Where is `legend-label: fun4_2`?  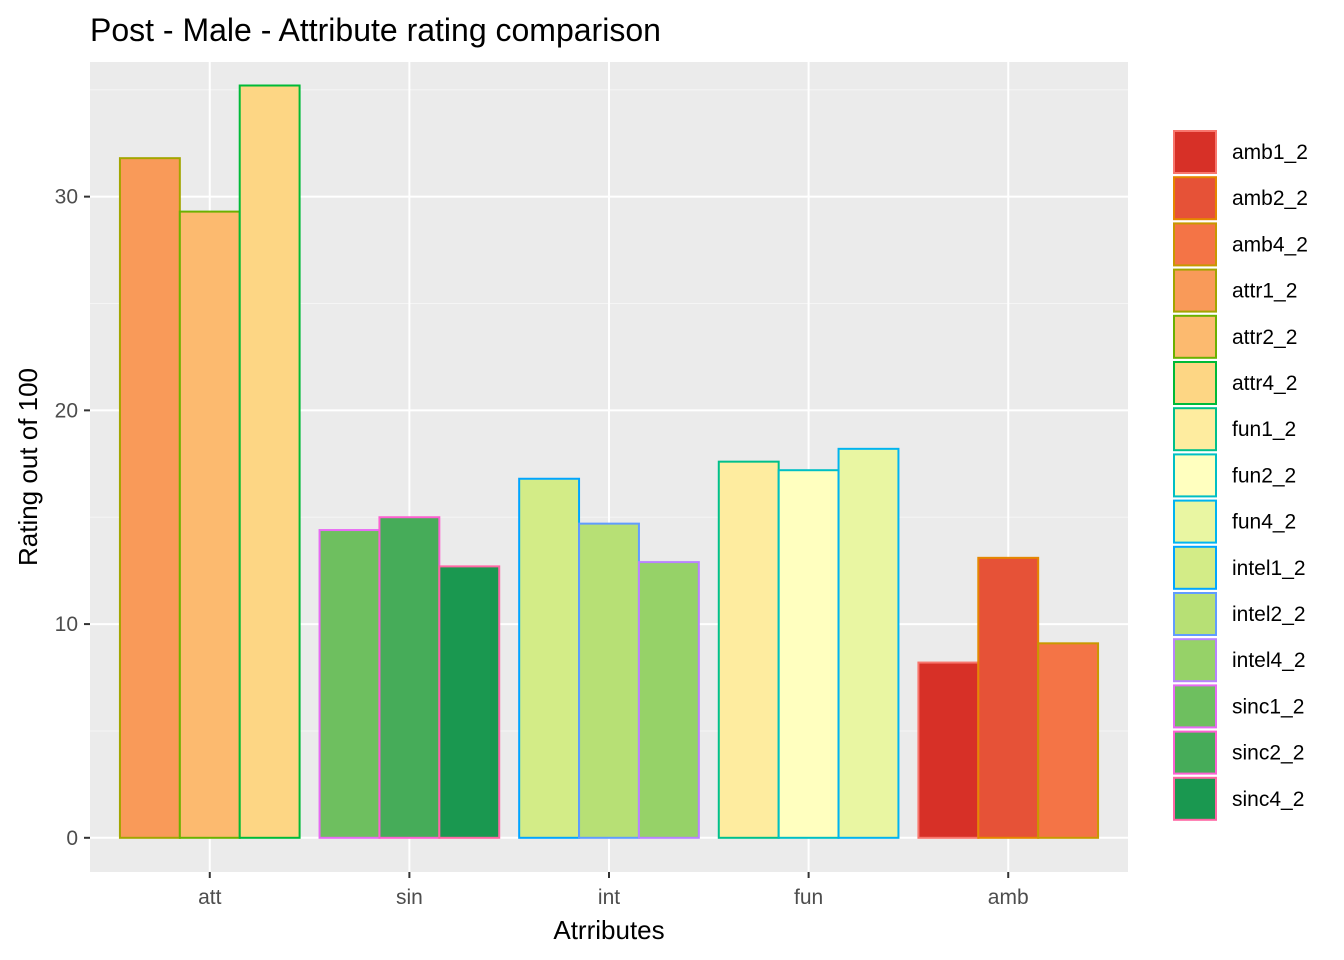
legend-label: fun4_2 is located at coordinates (1264, 522).